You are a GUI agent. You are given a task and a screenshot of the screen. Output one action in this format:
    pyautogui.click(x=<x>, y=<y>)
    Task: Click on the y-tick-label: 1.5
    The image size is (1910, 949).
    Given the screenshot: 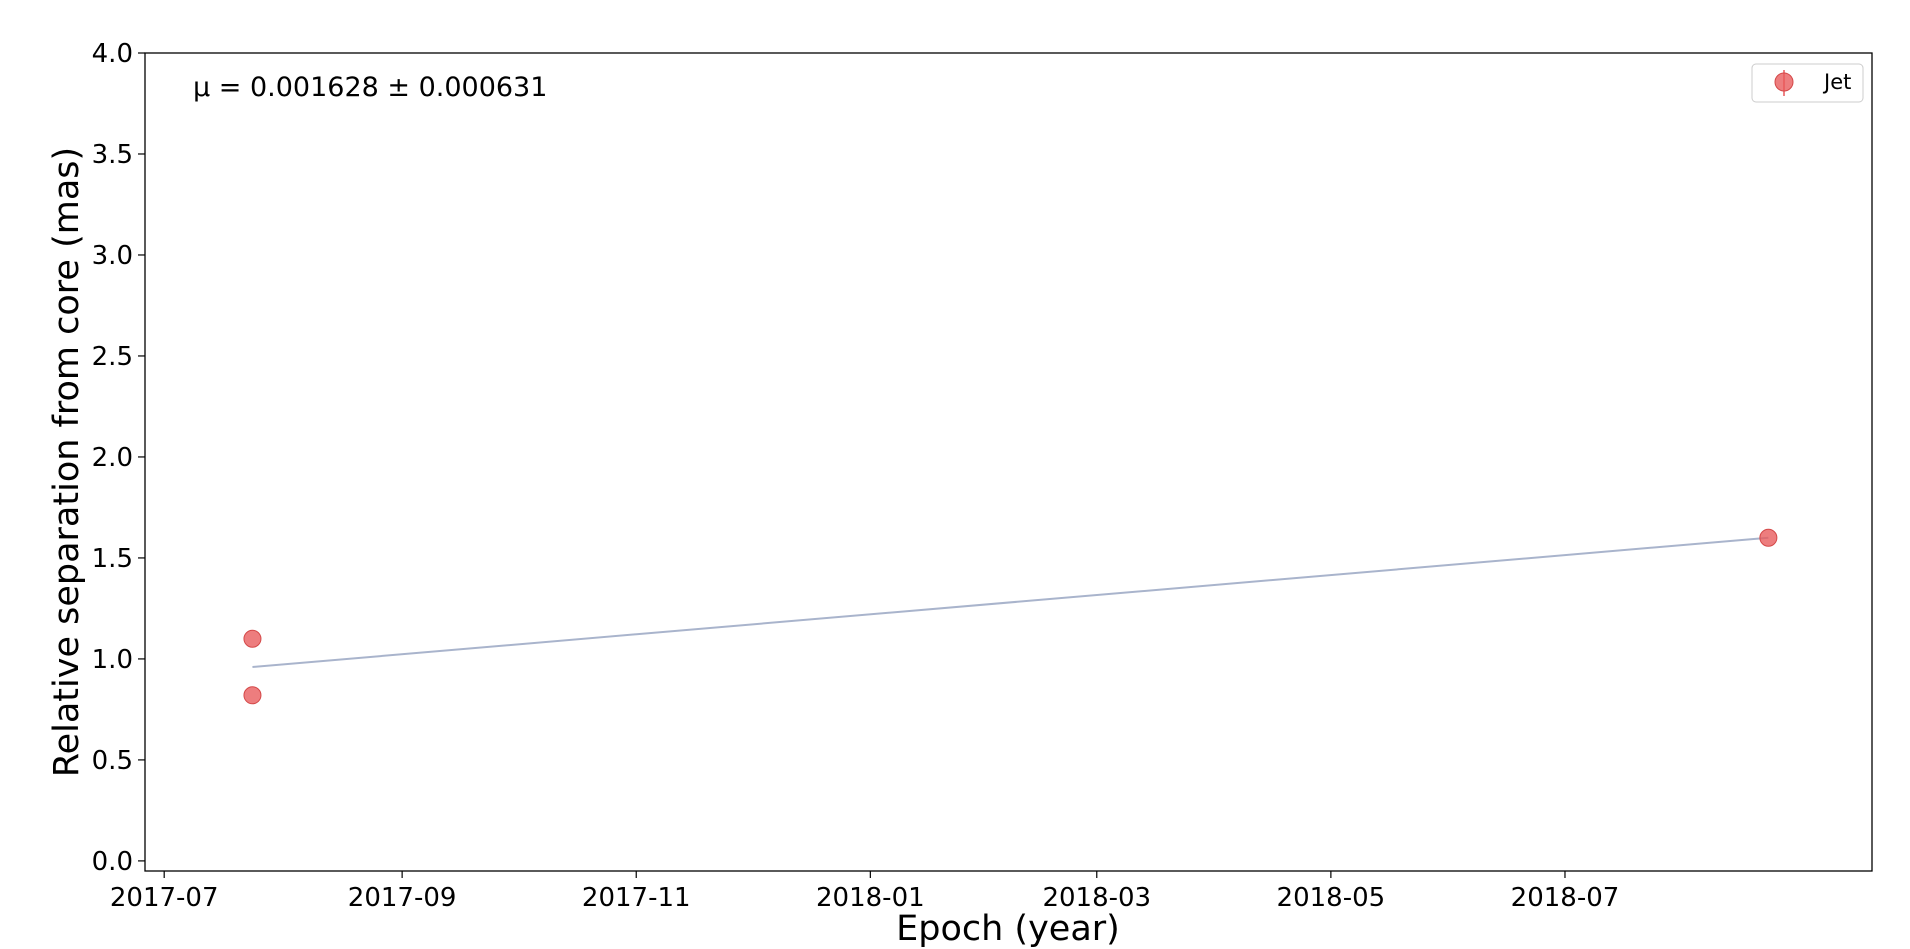 What is the action you would take?
    pyautogui.click(x=112, y=559)
    